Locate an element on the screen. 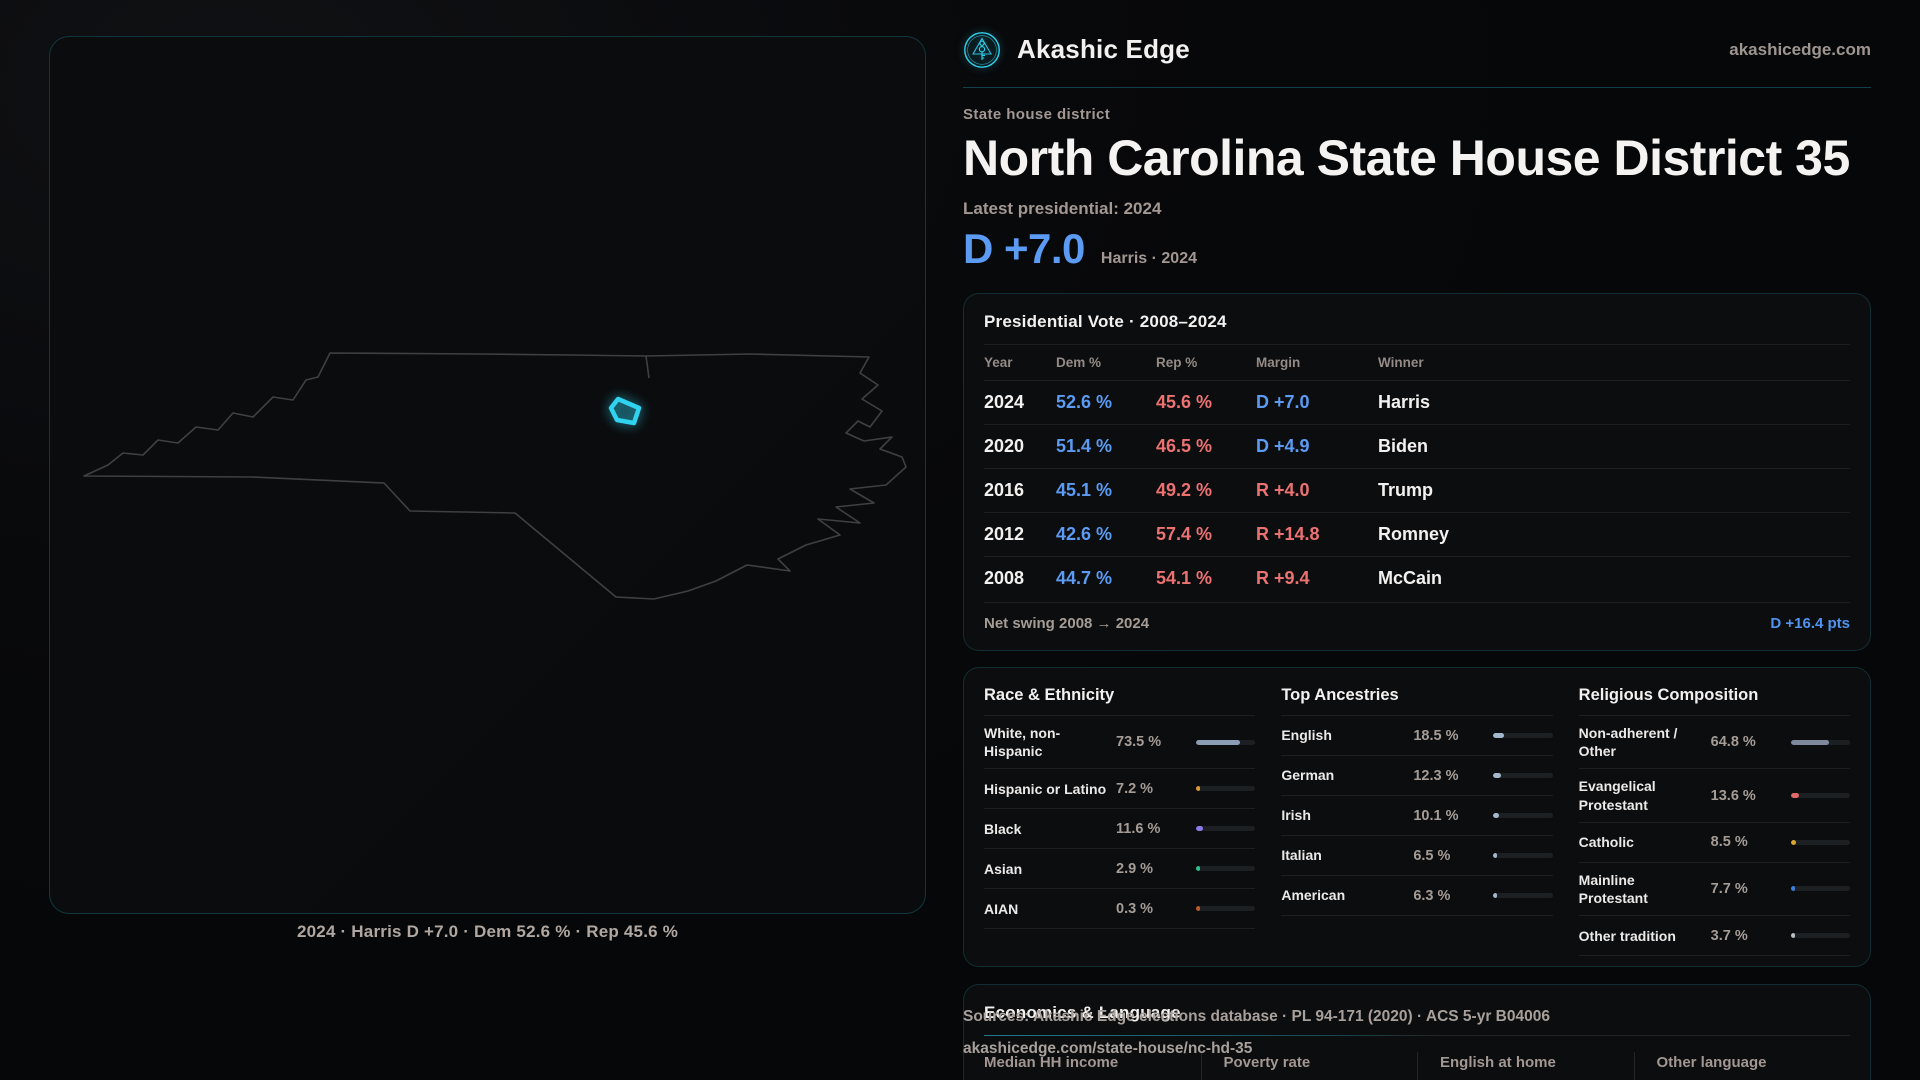 This screenshot has width=1920, height=1080. cell-winner: Trump is located at coordinates (1406, 490).